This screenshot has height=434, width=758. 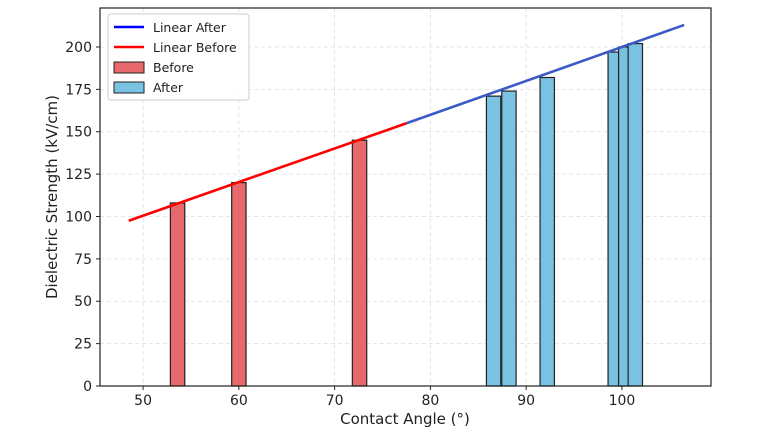 I want to click on legend: Linear After Linear Before Before After, so click(x=178, y=57).